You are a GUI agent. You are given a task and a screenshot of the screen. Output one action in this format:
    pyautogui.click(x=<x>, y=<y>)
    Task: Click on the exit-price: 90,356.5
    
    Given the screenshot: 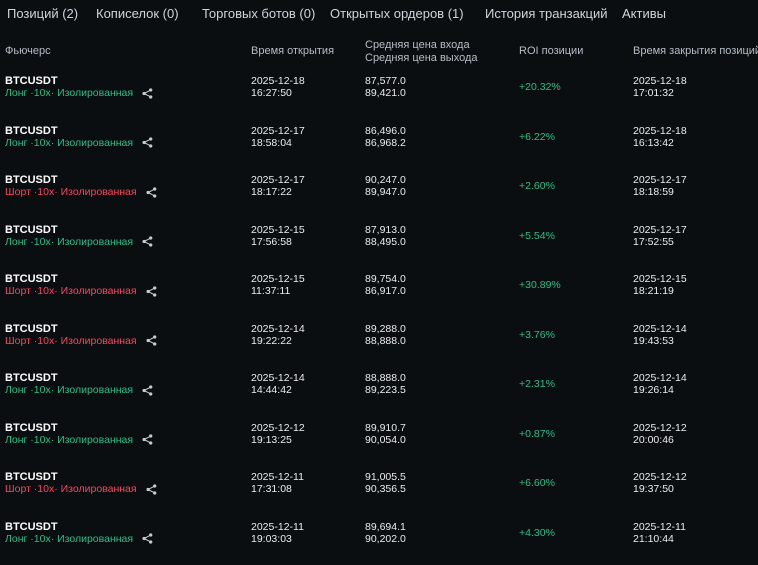 What is the action you would take?
    pyautogui.click(x=385, y=489)
    